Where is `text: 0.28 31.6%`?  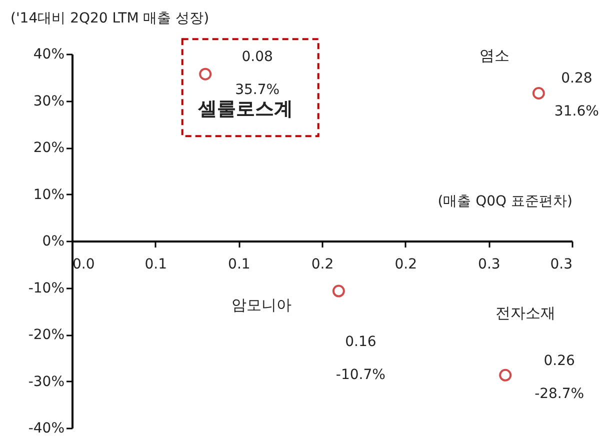 text: 0.28 31.6% is located at coordinates (576, 95).